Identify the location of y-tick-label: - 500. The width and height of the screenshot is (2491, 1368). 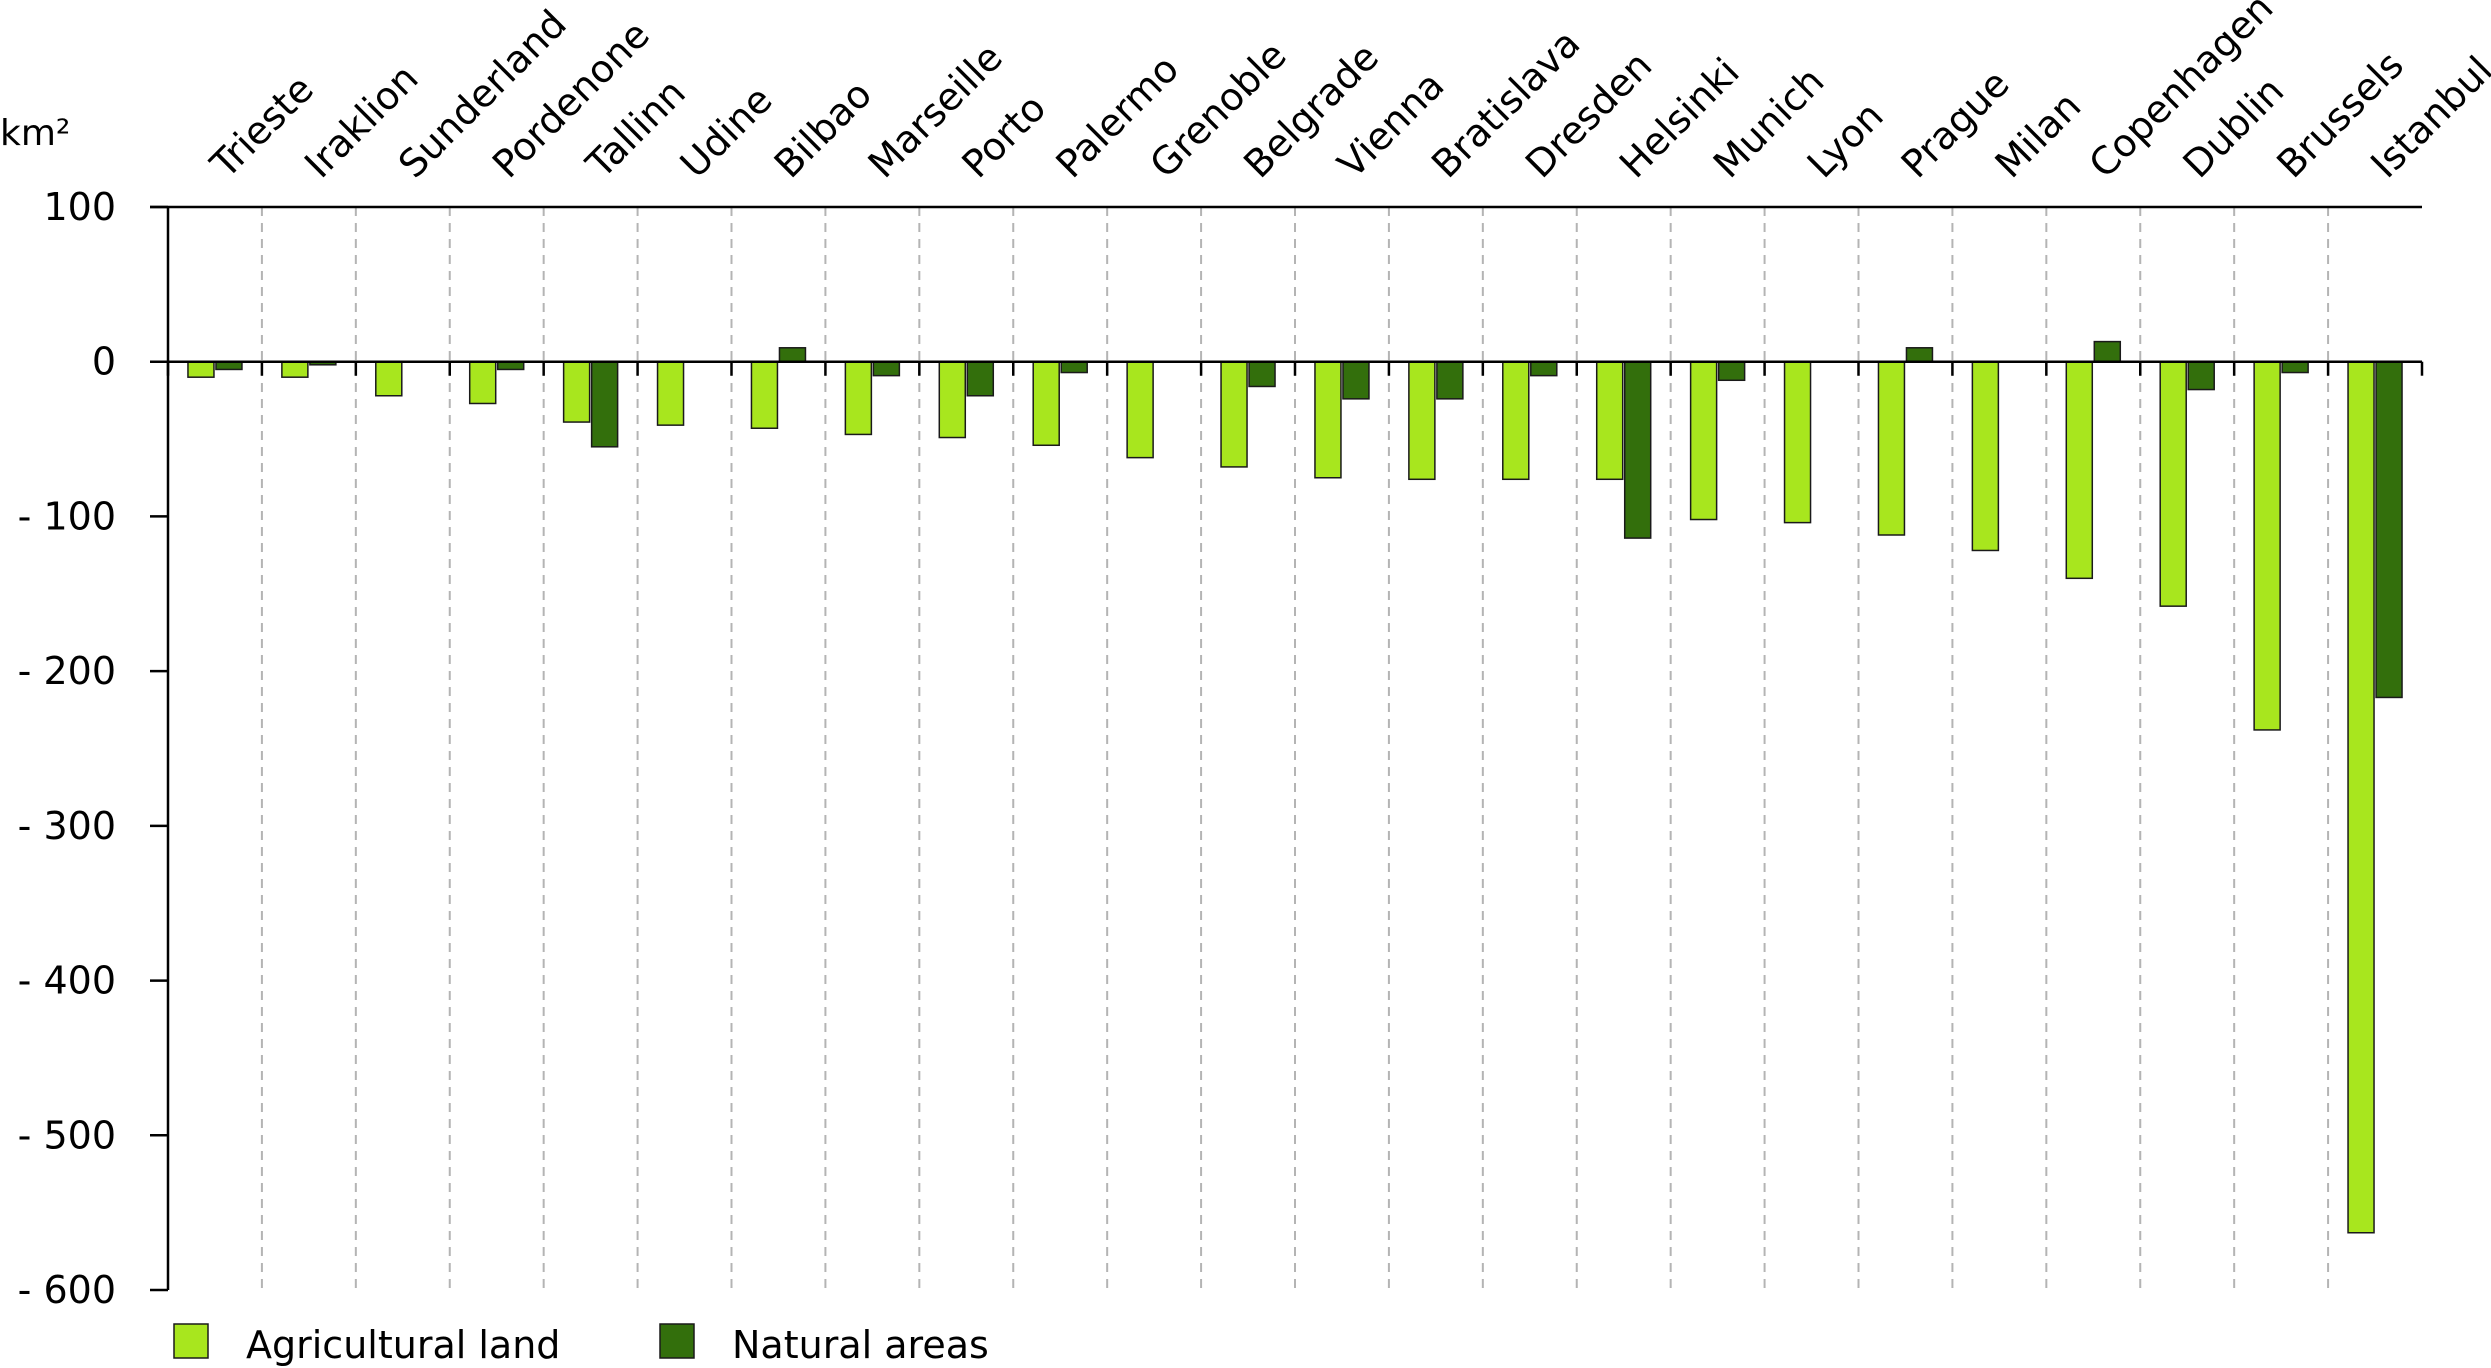
(67, 1135).